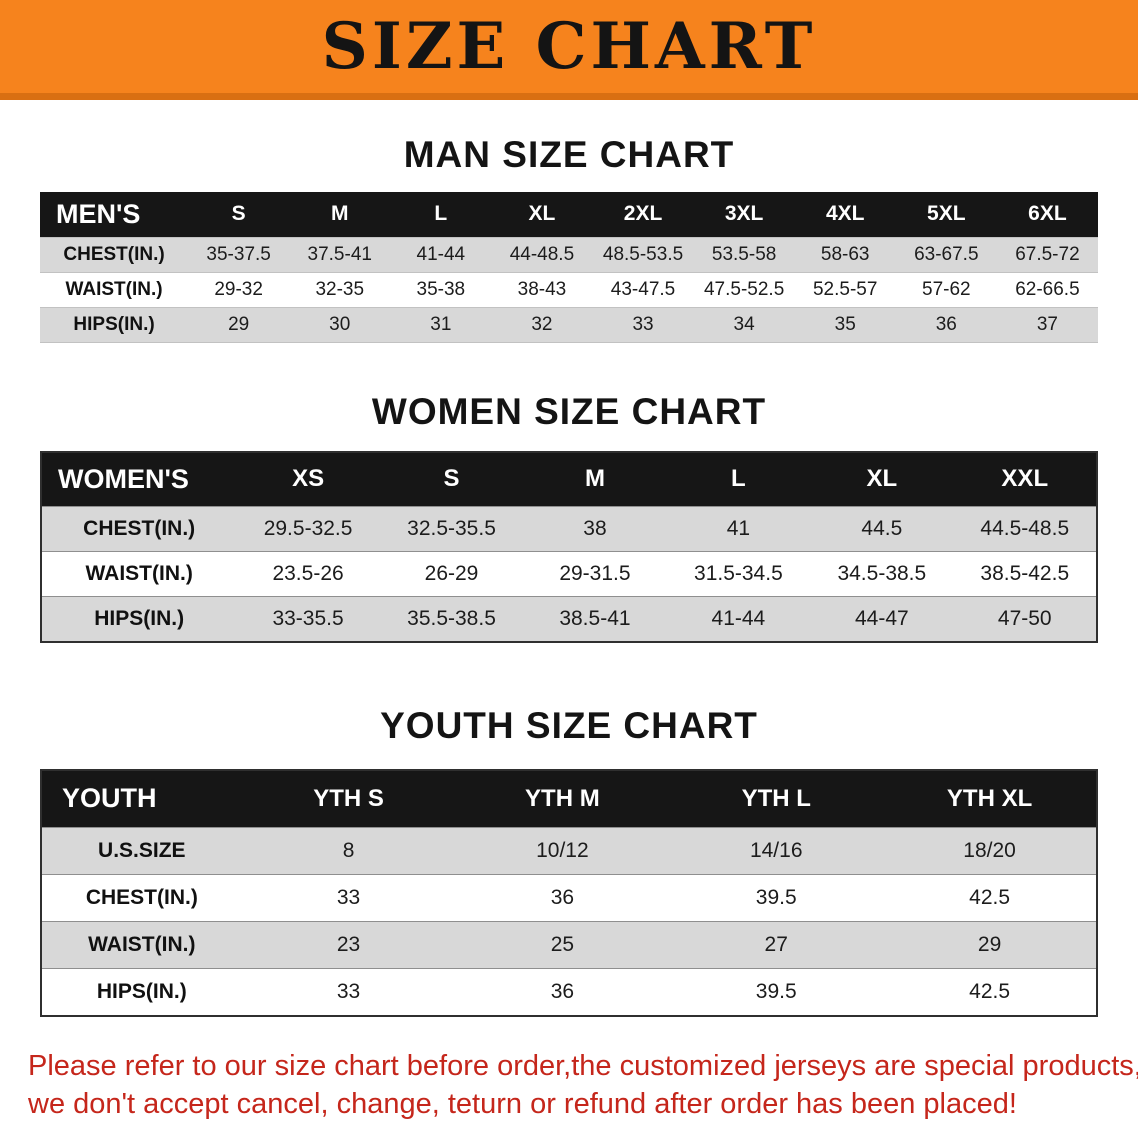 This screenshot has width=1138, height=1132. Describe the element at coordinates (340, 289) in the screenshot. I see `value-cell: 32-35` at that location.